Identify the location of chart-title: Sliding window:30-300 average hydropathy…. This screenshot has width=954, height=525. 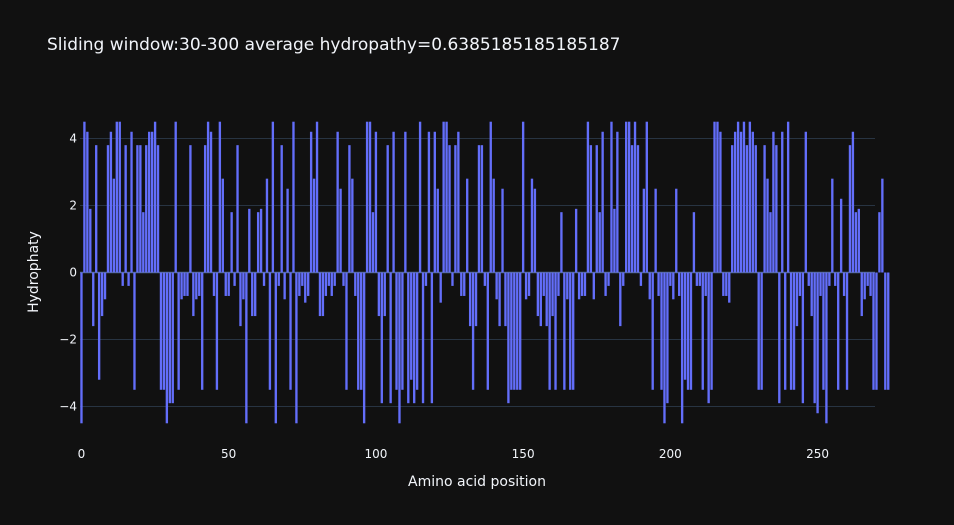
(334, 45).